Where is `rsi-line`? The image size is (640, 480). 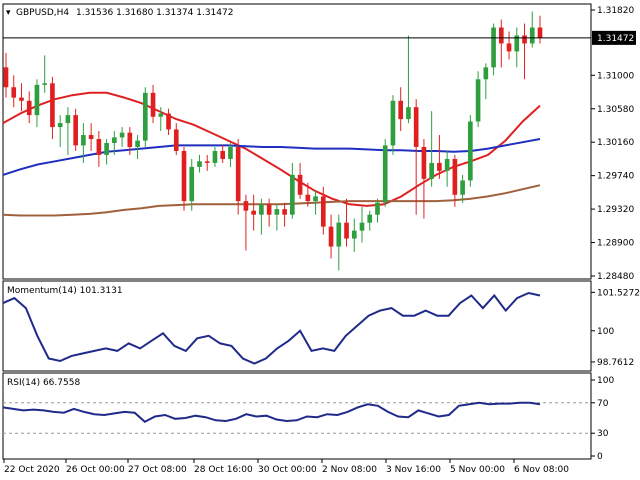 rsi-line is located at coordinates (271, 412).